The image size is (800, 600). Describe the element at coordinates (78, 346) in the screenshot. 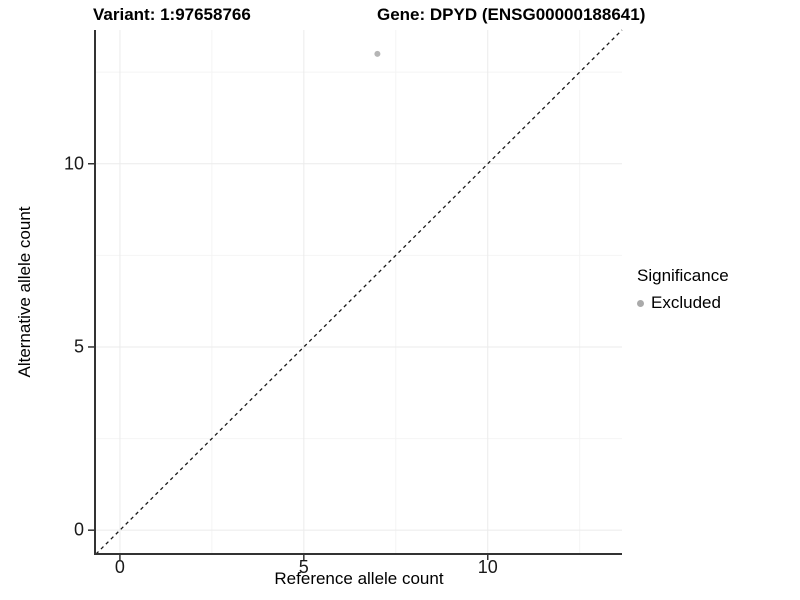

I see `y-tick-label: 5` at that location.